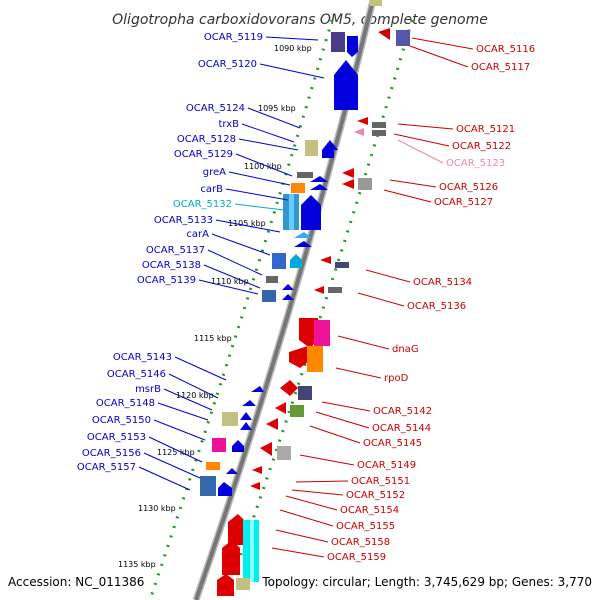 The height and width of the screenshot is (600, 600). I want to click on gene-label-ocar_5150: OCAR_5150, so click(121, 420).